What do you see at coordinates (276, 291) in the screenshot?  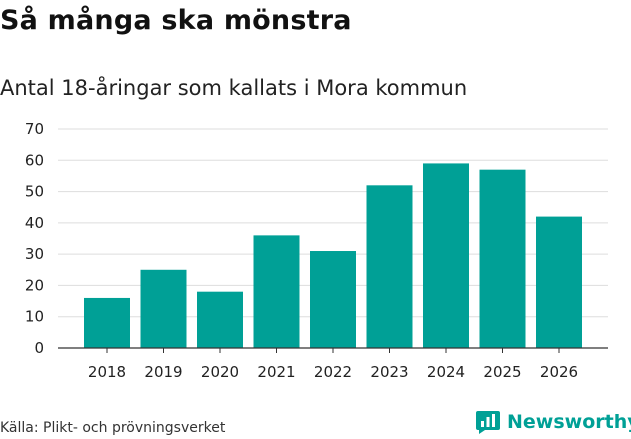 I see `bar-2021` at bounding box center [276, 291].